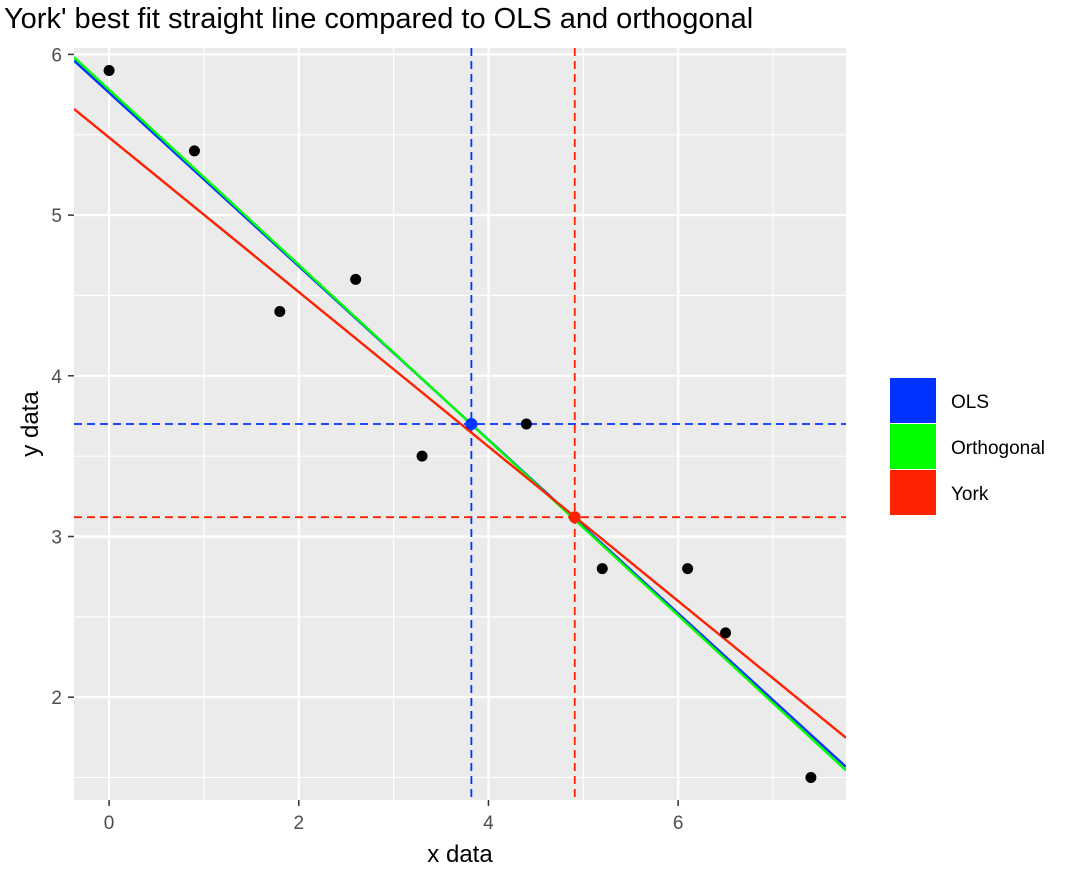 The height and width of the screenshot is (872, 1072). I want to click on y-tick-label: 3, so click(56, 537).